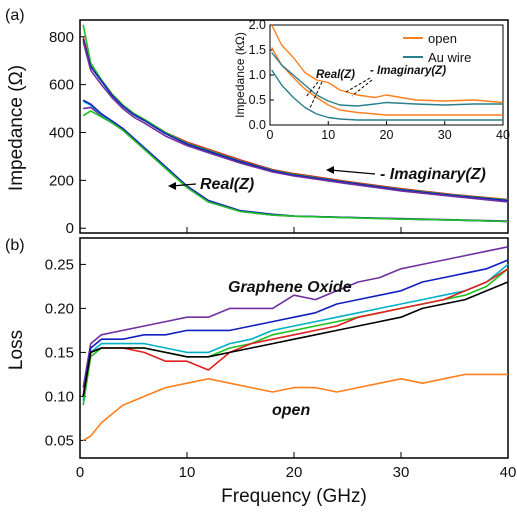 The height and width of the screenshot is (513, 517). Describe the element at coordinates (445, 135) in the screenshot. I see `inset-xtick-label: 30` at that location.